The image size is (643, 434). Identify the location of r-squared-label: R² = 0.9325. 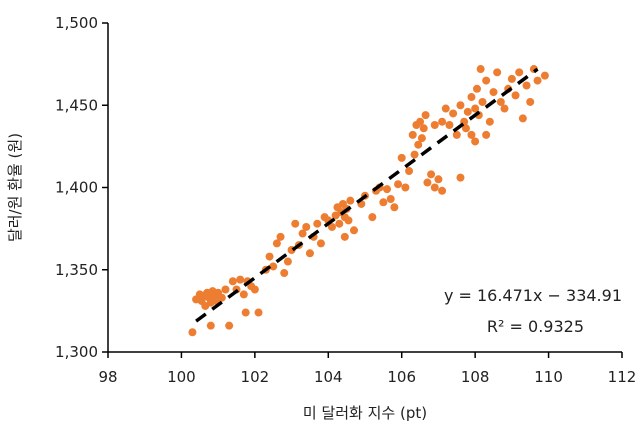
(535, 326).